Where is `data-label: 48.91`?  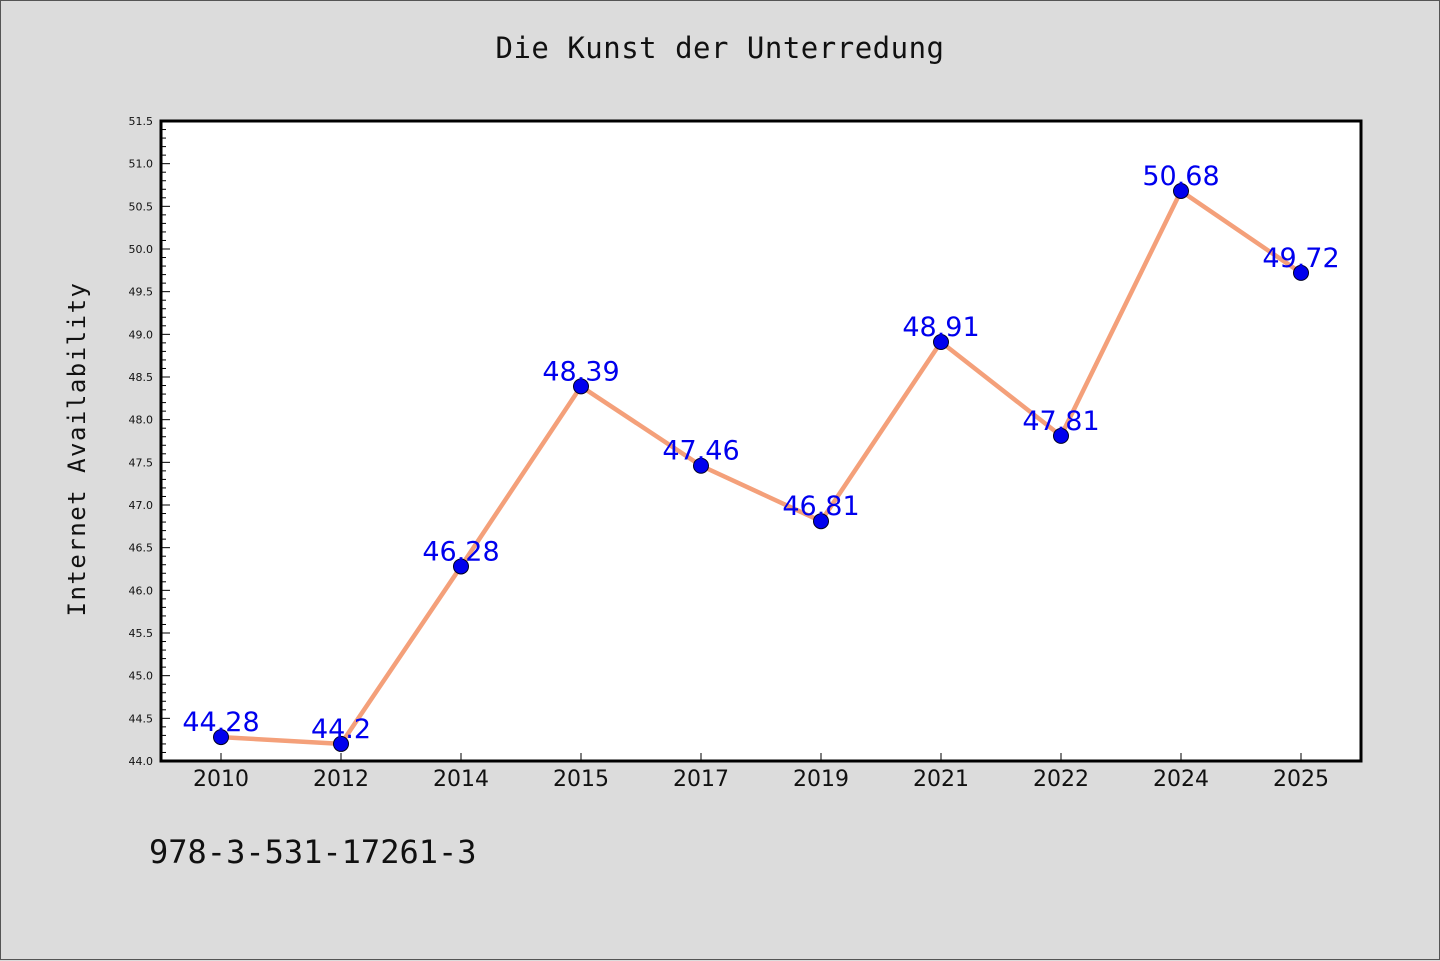
data-label: 48.91 is located at coordinates (940, 327).